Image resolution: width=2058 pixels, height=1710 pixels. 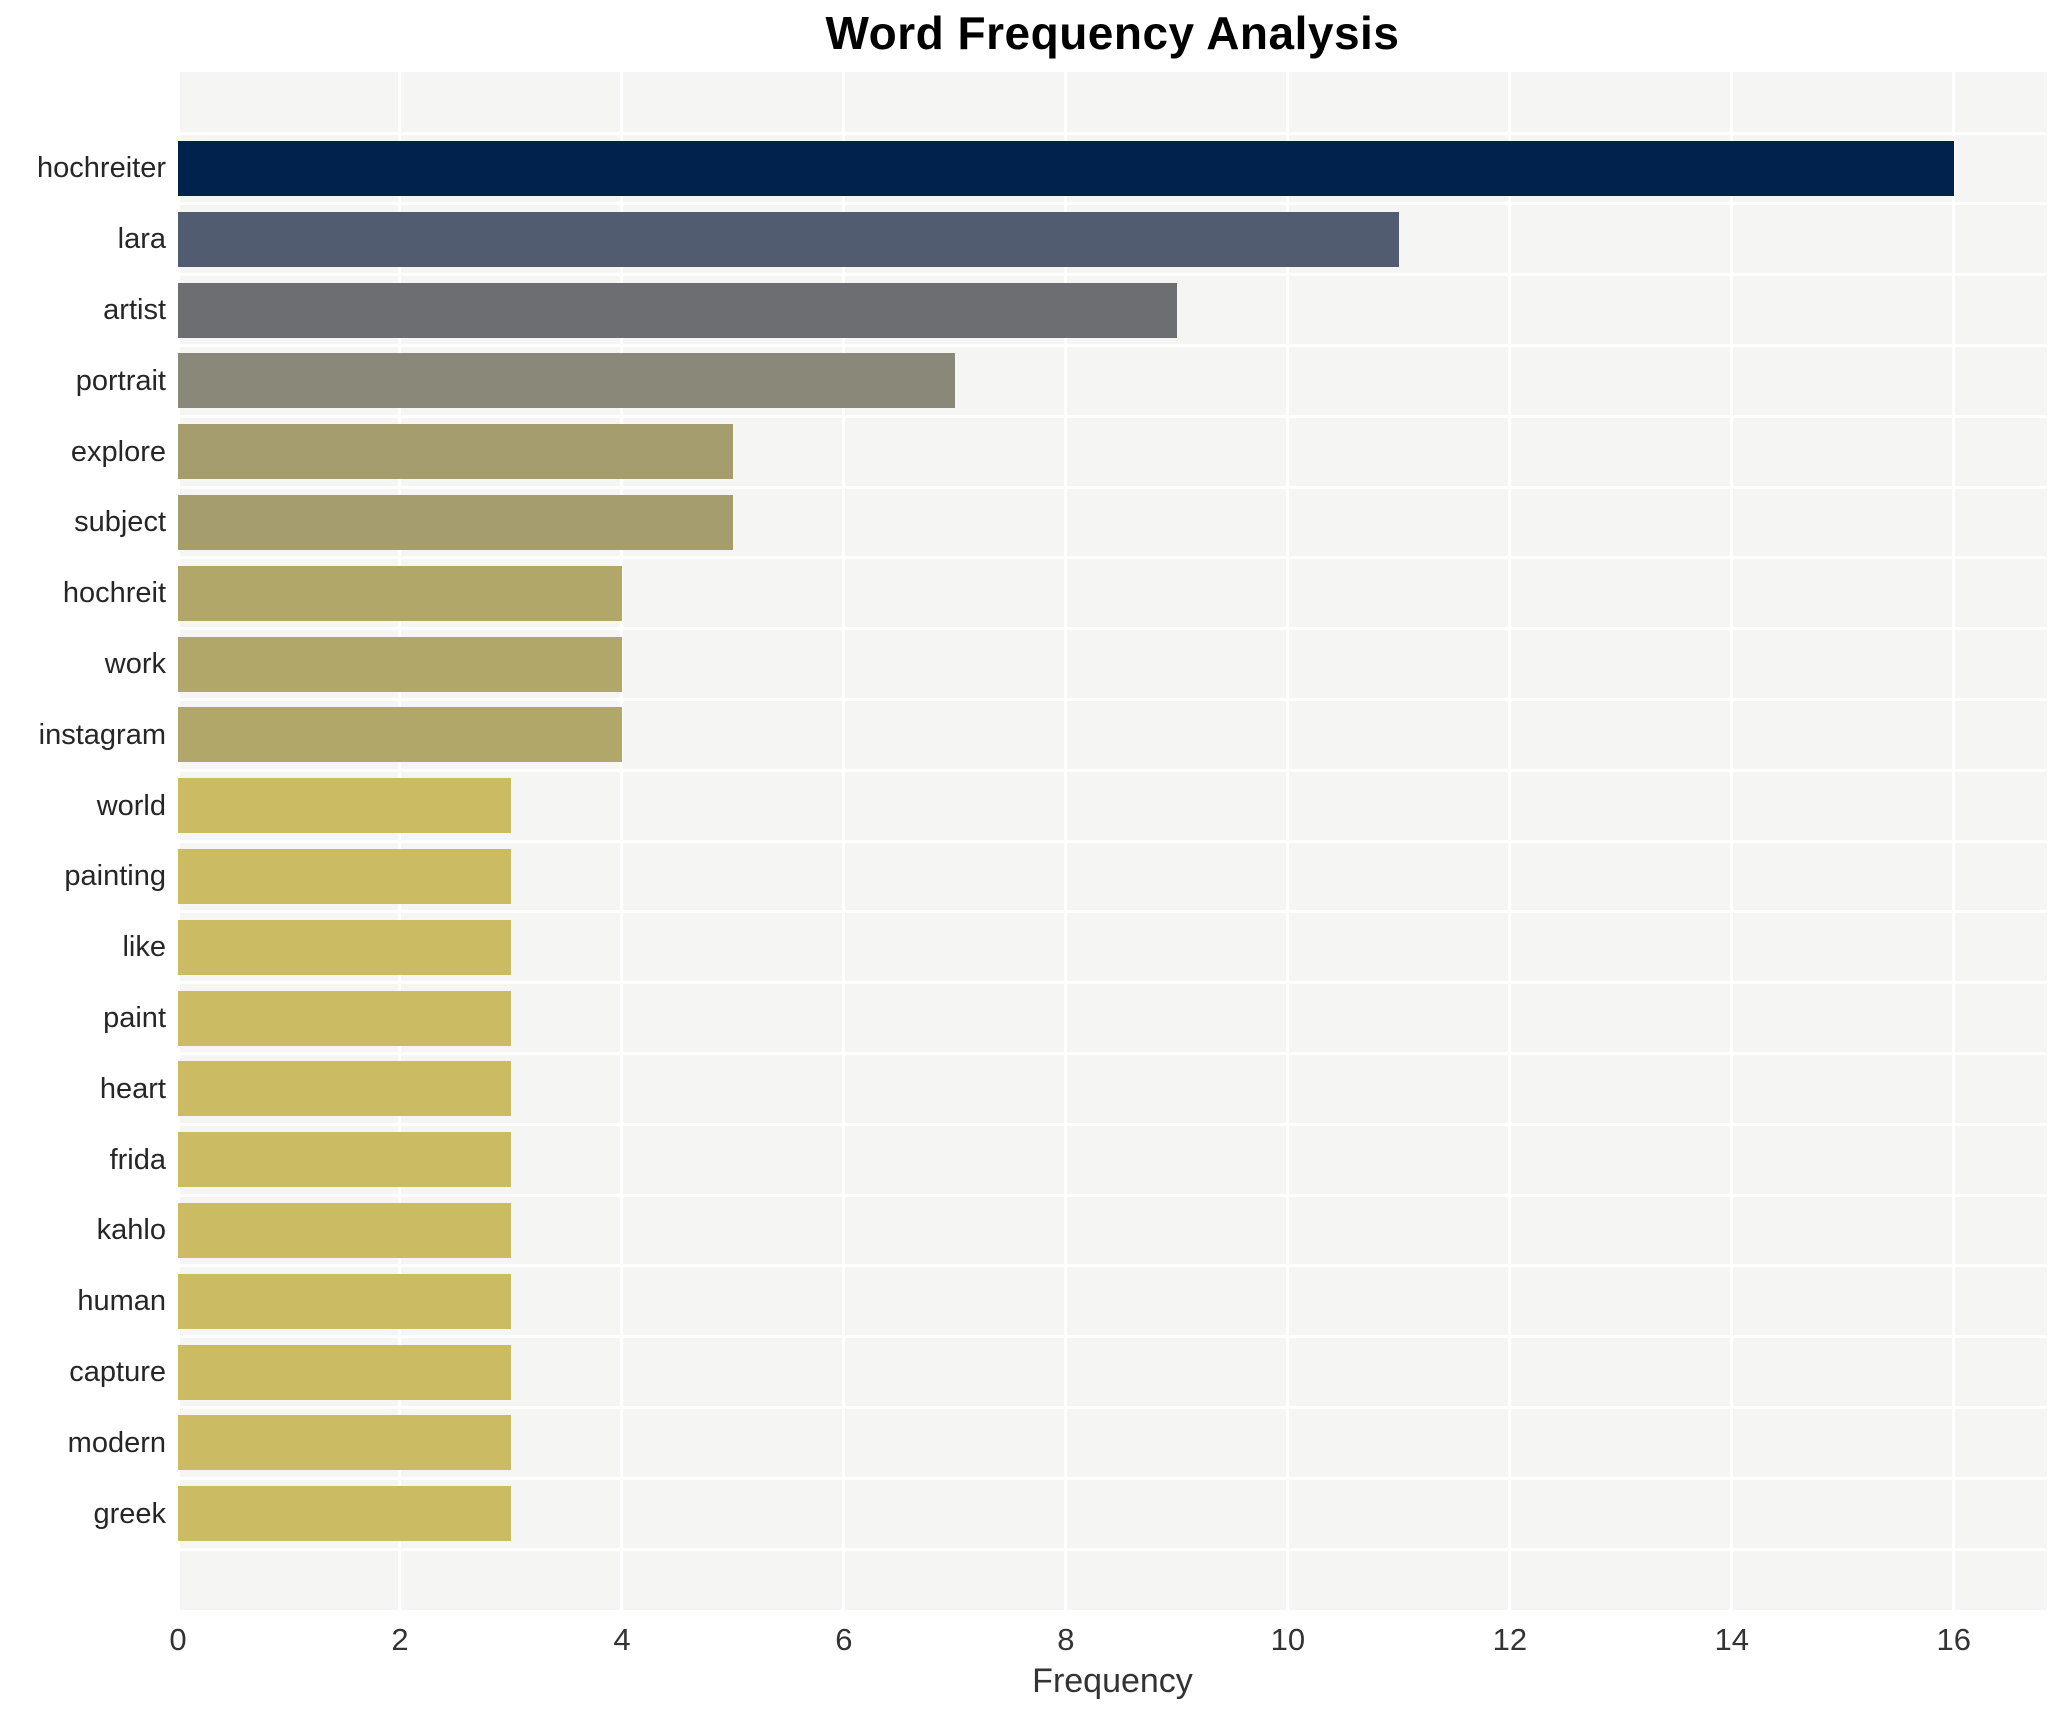 What do you see at coordinates (120, 522) in the screenshot?
I see `y-tick-label-subject: subject` at bounding box center [120, 522].